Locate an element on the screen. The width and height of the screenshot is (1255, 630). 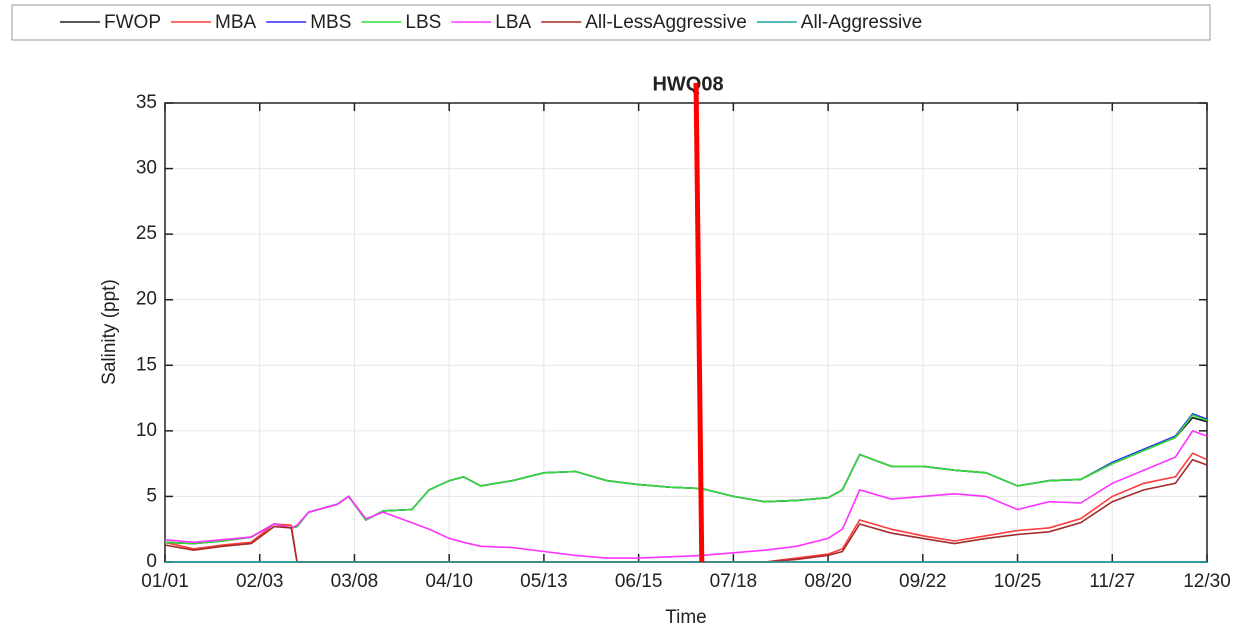
marker-line is located at coordinates (699, 322).